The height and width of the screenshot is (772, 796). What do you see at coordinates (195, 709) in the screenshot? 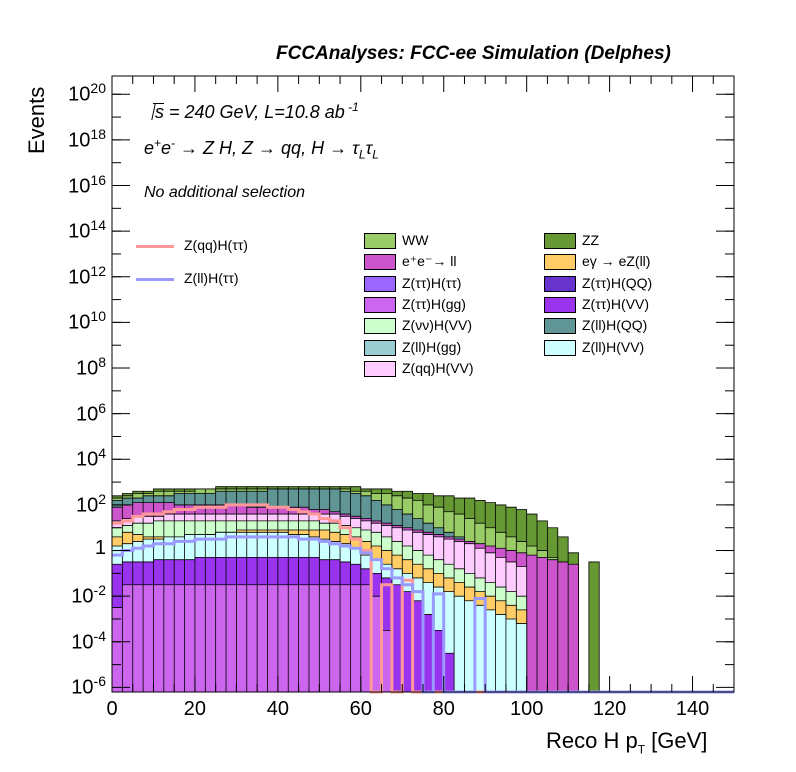
I see `x-tick-label: 20` at bounding box center [195, 709].